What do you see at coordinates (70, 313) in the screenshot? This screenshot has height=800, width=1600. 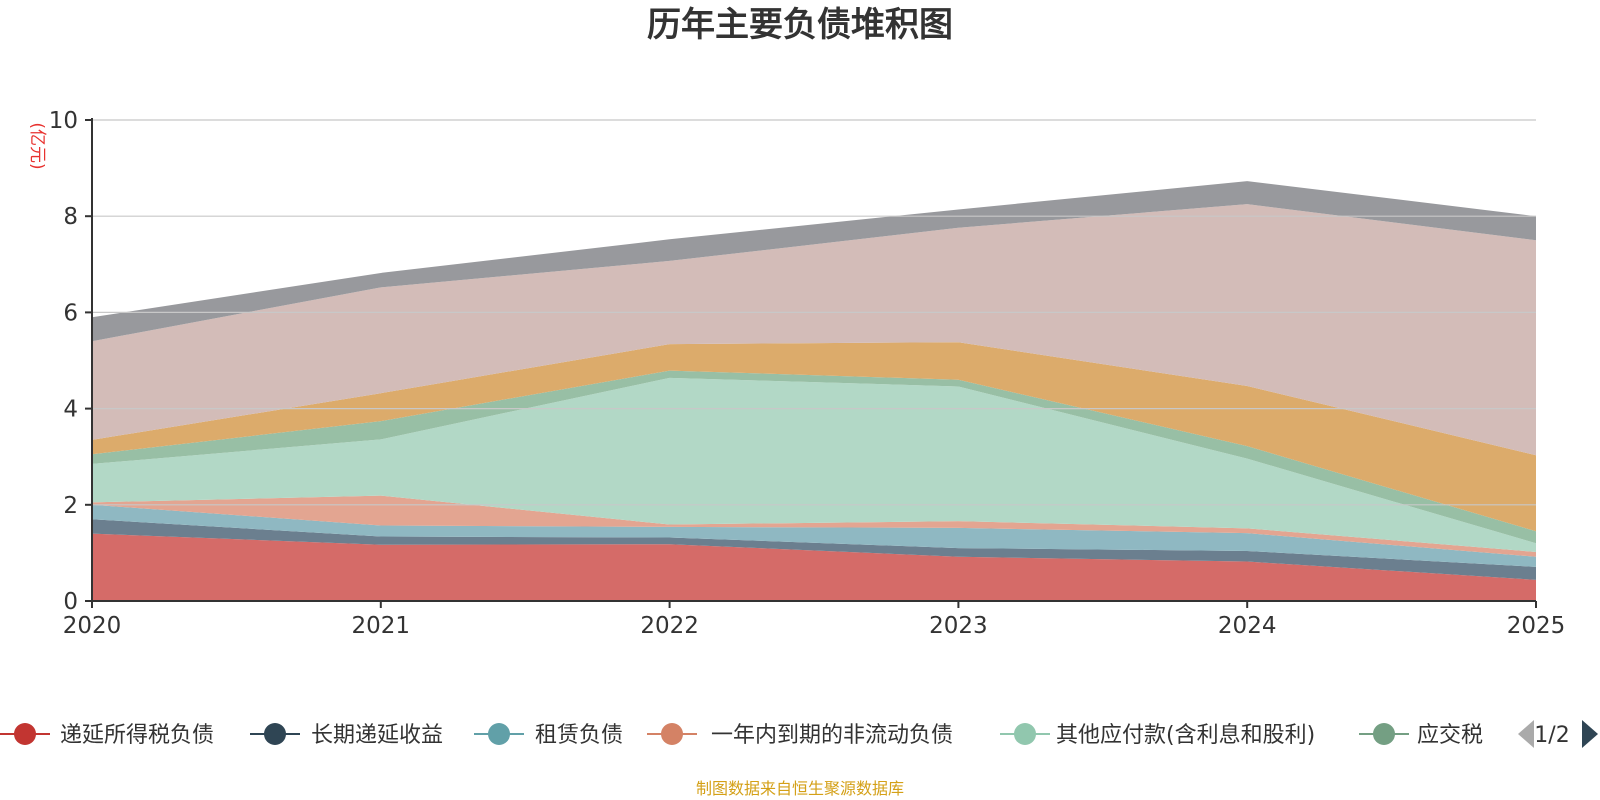 I see `y-tick-label: 6` at bounding box center [70, 313].